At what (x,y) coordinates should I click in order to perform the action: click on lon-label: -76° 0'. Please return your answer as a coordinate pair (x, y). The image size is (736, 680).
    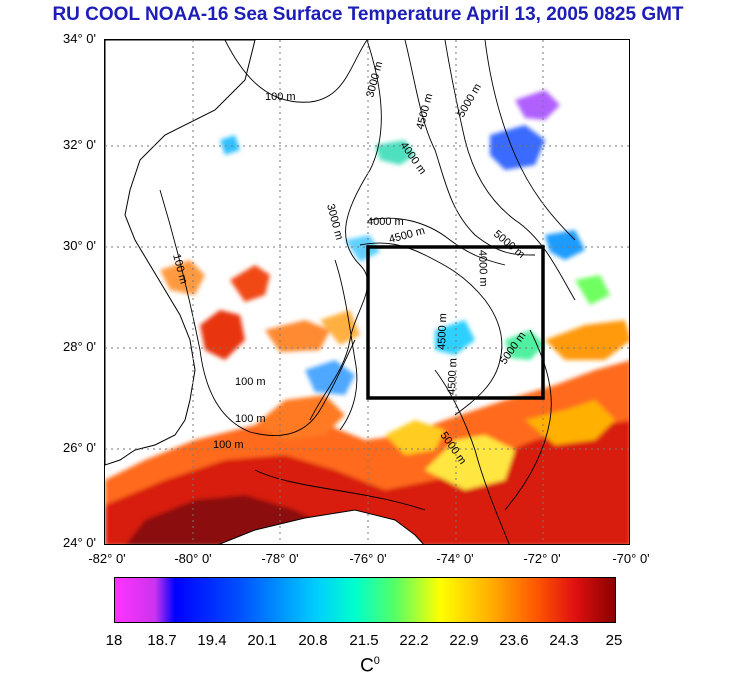
    Looking at the image, I should click on (368, 558).